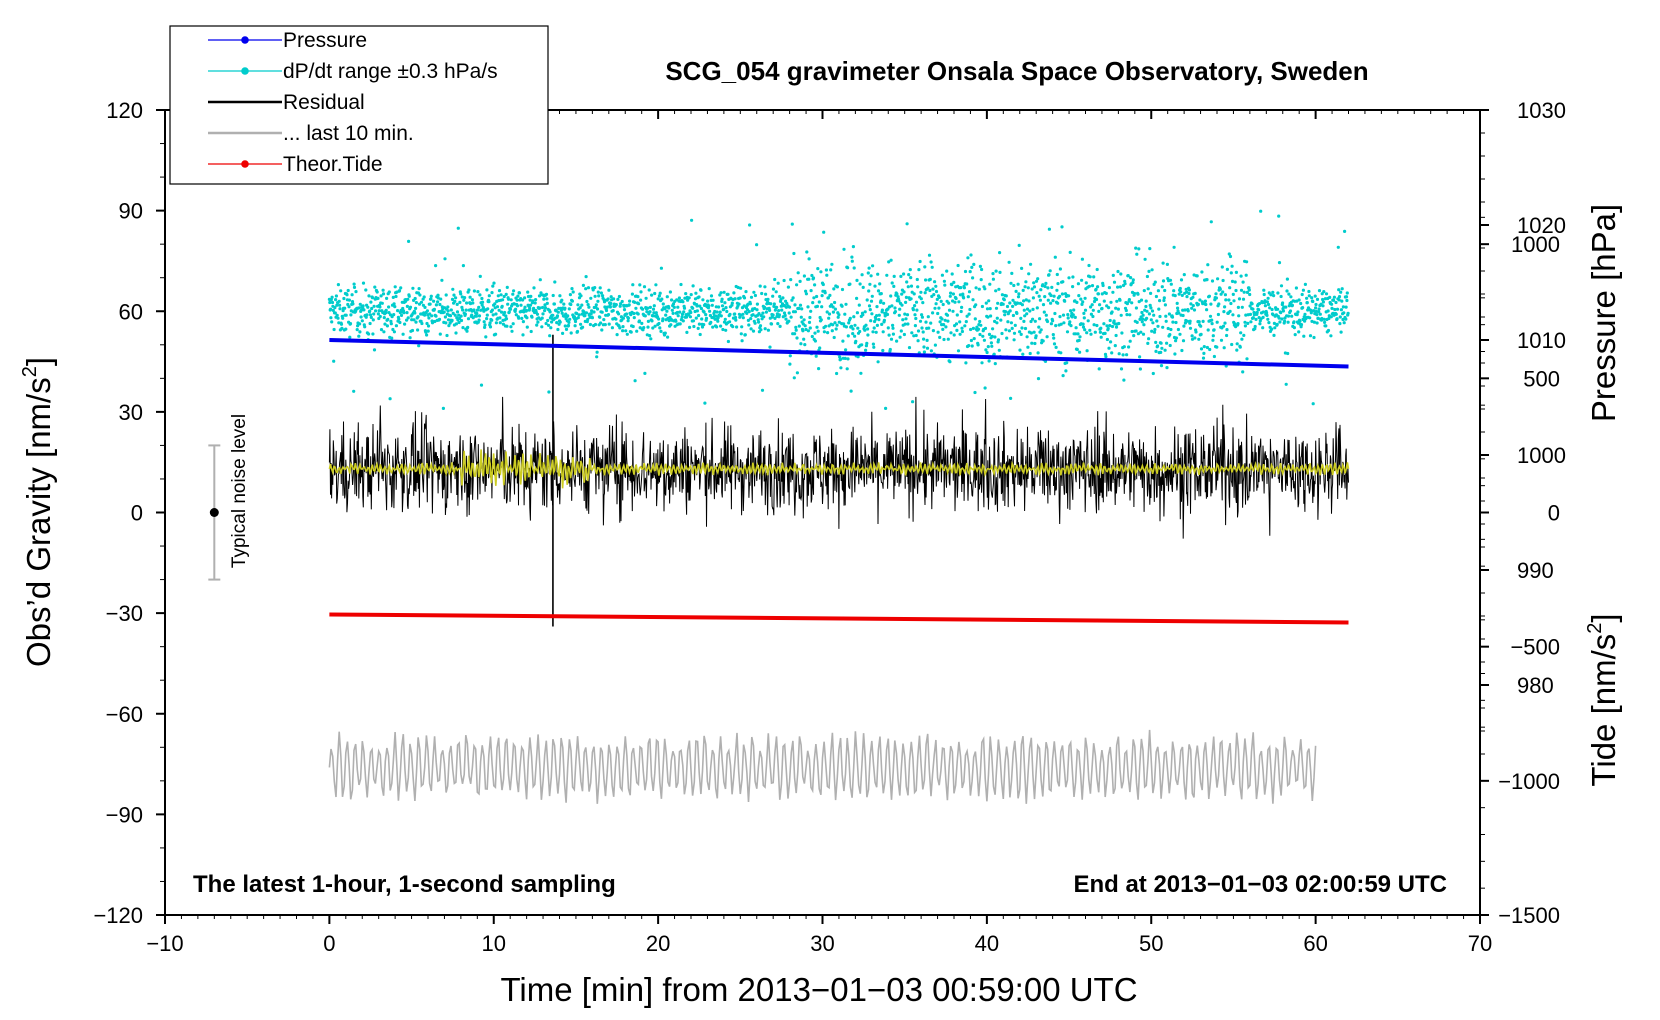 This screenshot has width=1660, height=1020. I want to click on x-tick-label: 50, so click(1151, 943).